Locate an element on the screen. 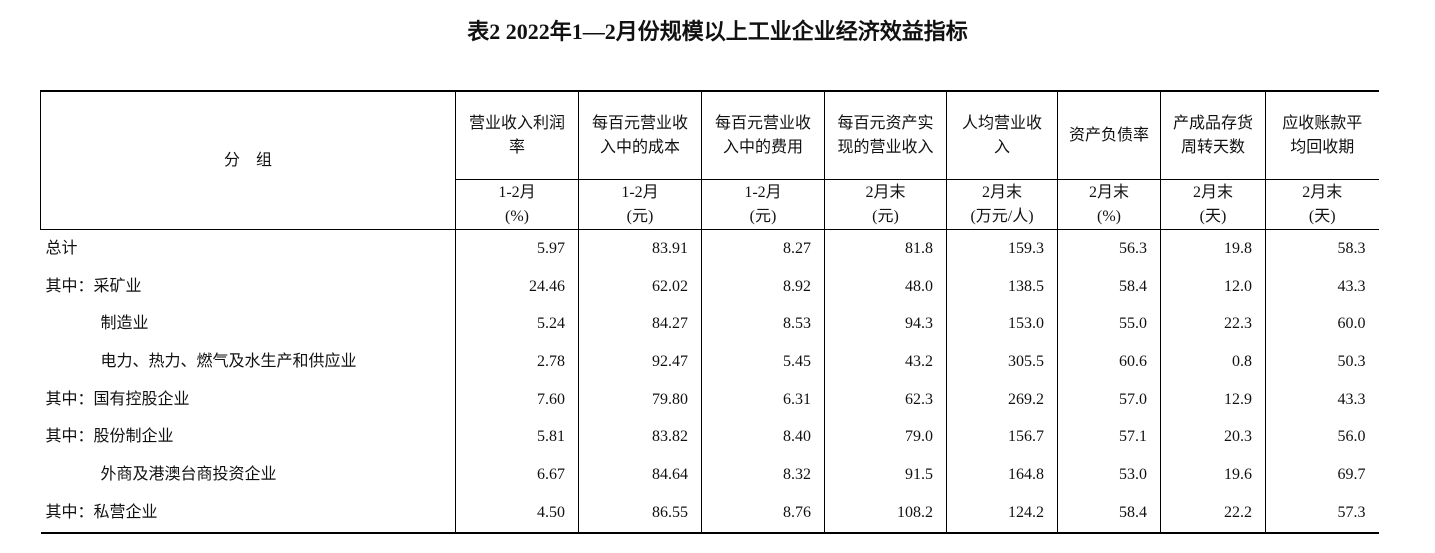 This screenshot has height=553, width=1435. column-header: 每百元营业收入中的成本 is located at coordinates (640, 135).